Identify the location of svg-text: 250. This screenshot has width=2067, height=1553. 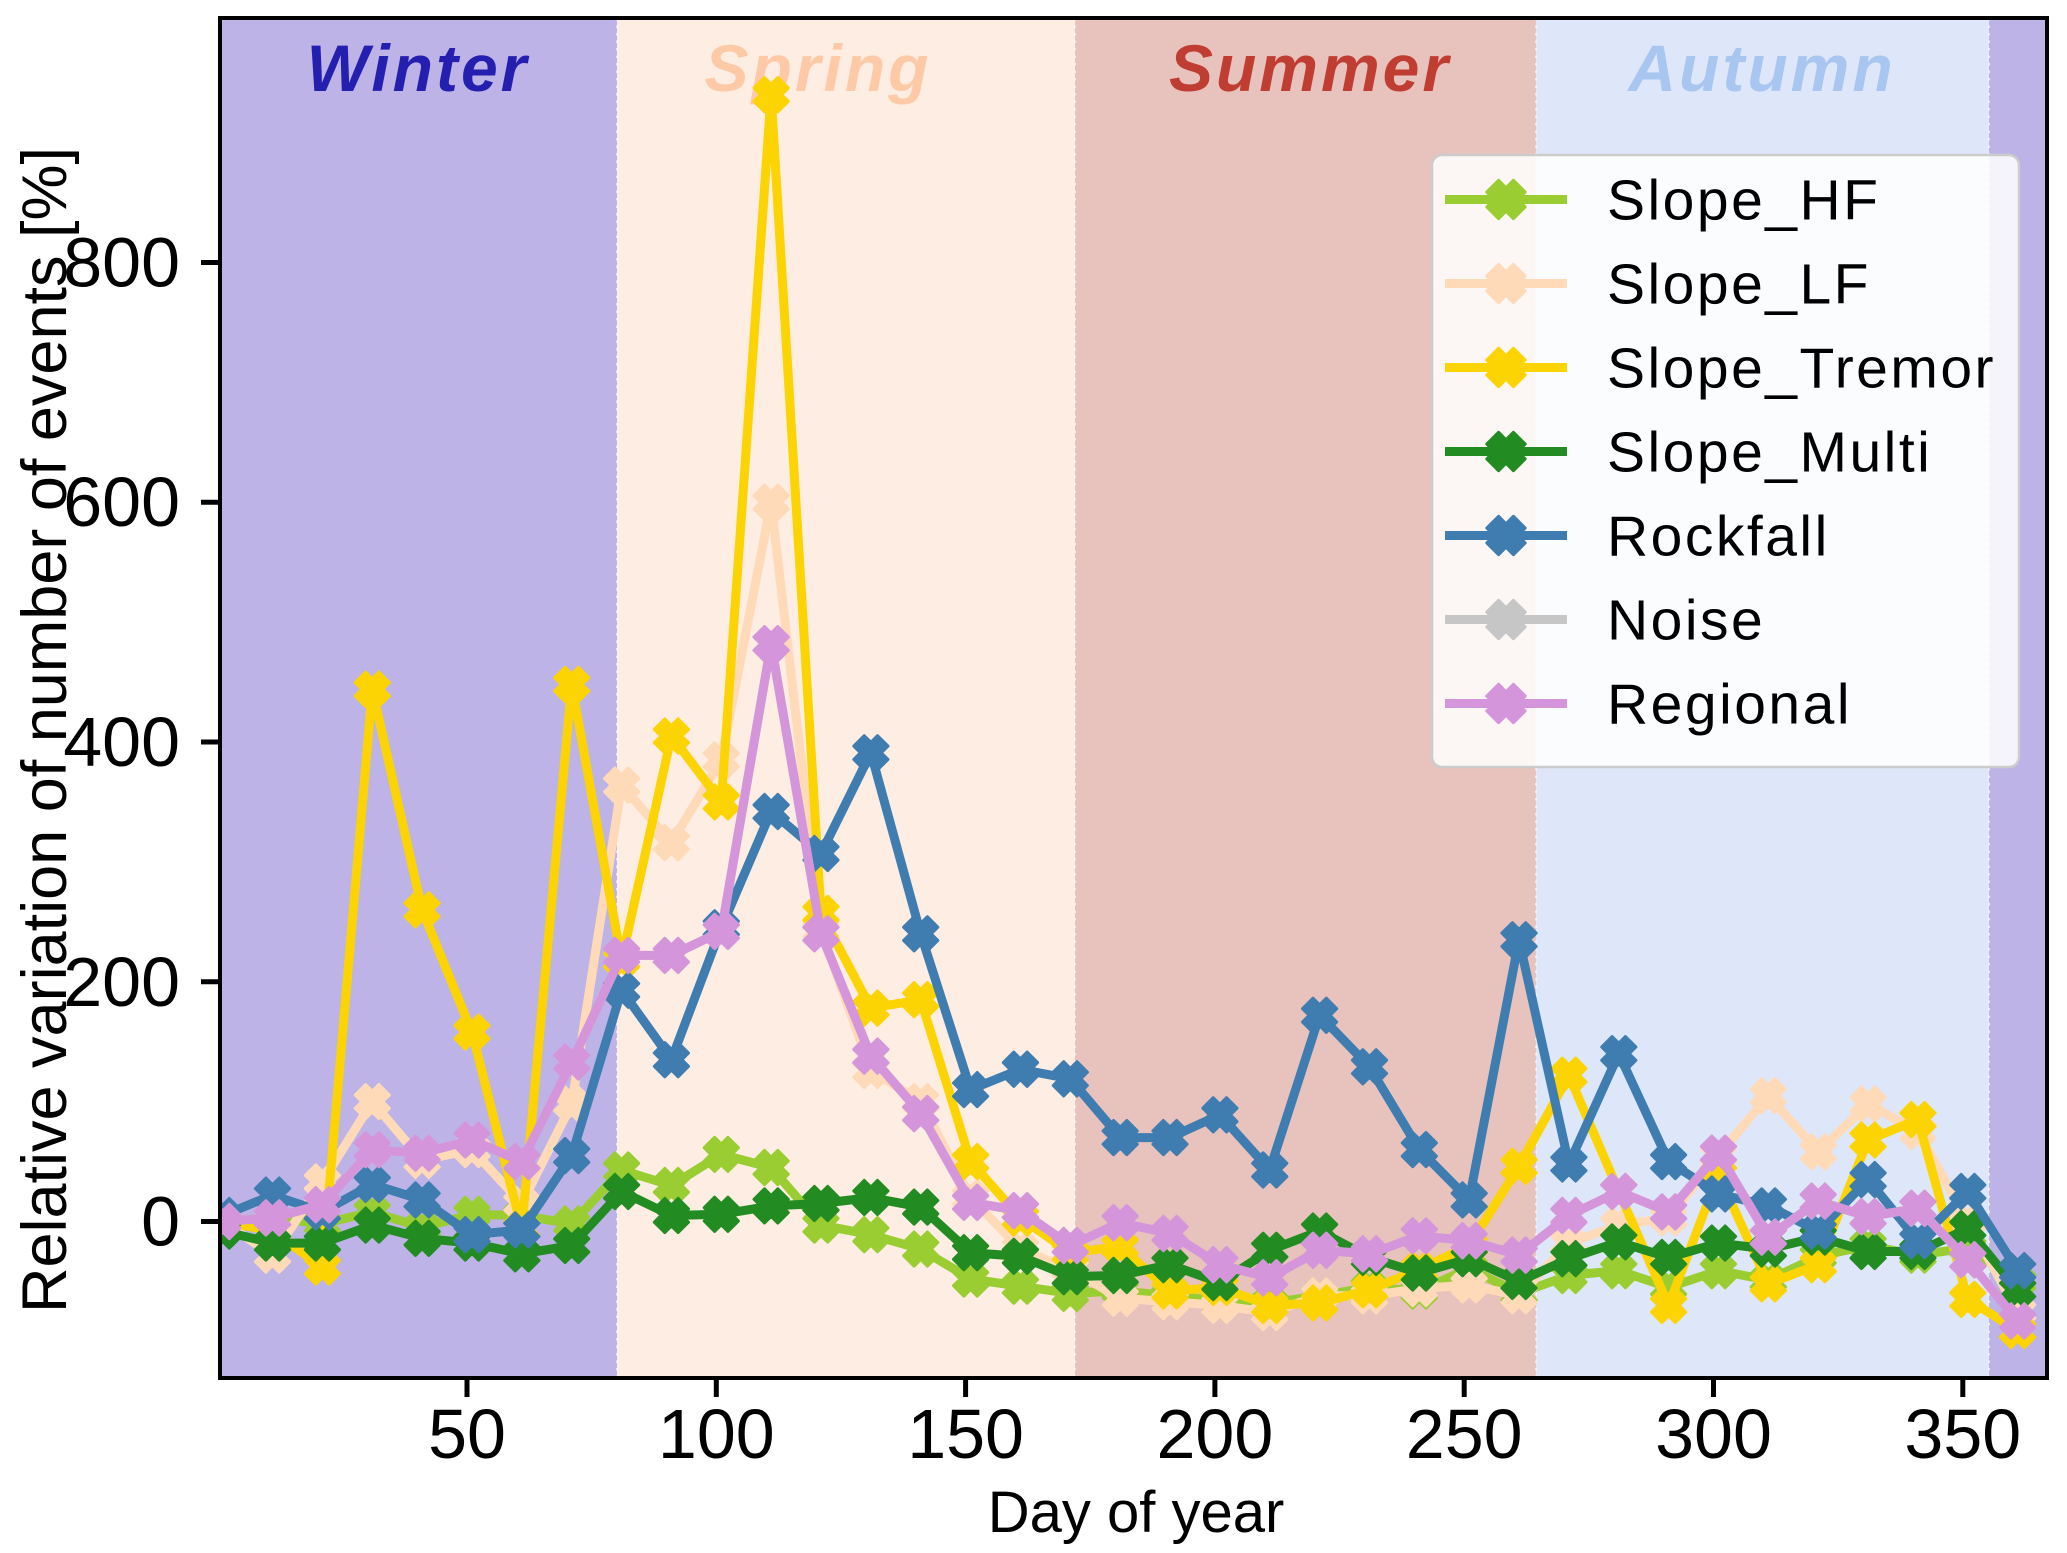
(1464, 1434).